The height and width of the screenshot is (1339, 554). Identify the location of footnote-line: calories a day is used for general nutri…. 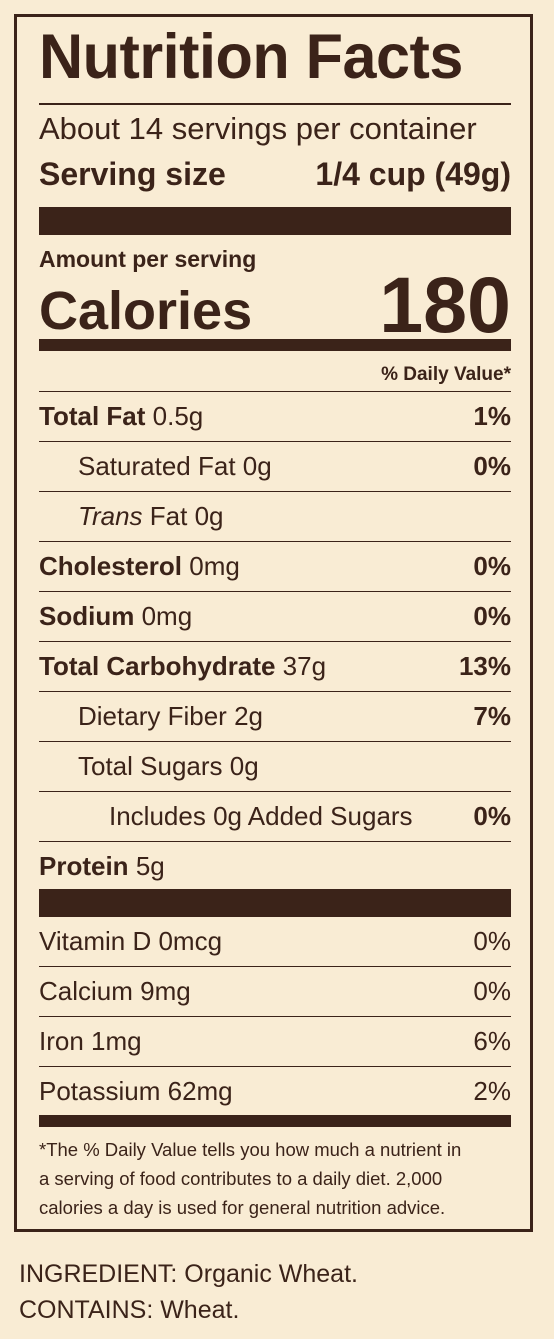
(242, 1207).